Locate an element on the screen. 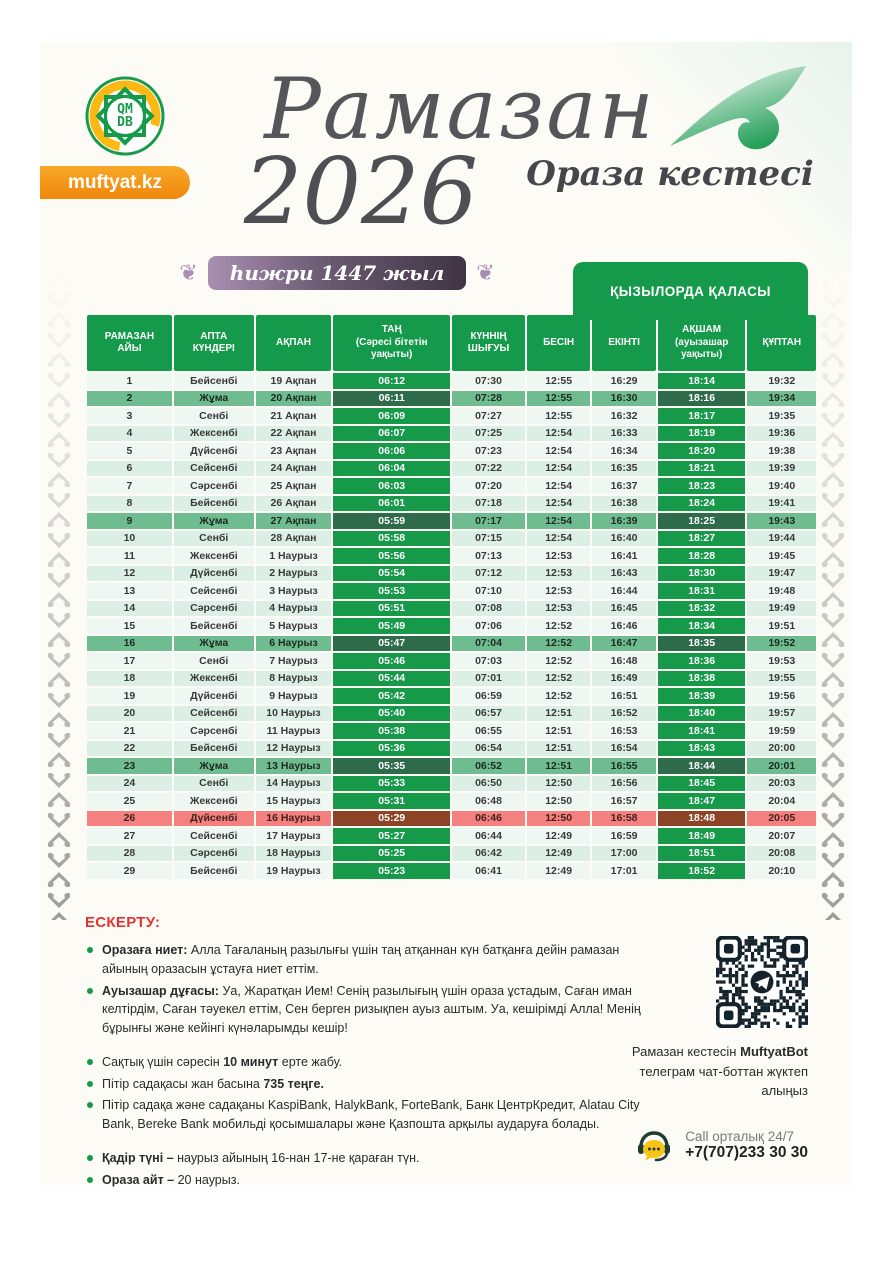 The height and width of the screenshot is (1263, 892). side-ornament-right-icon is located at coordinates (833, 595).